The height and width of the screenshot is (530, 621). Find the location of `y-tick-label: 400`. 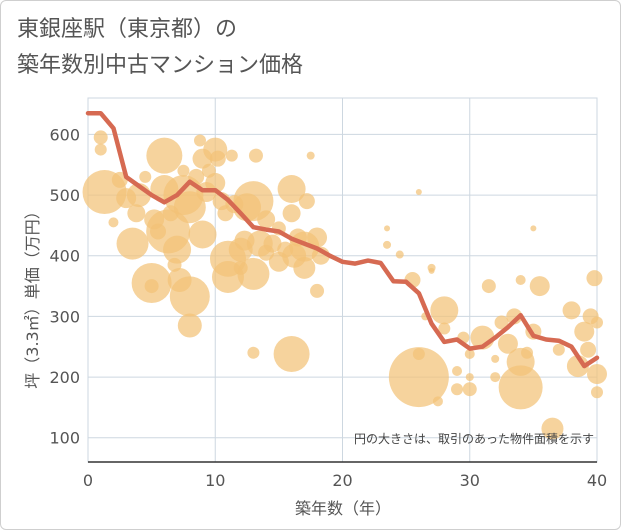

y-tick-label: 400 is located at coordinates (64, 256).